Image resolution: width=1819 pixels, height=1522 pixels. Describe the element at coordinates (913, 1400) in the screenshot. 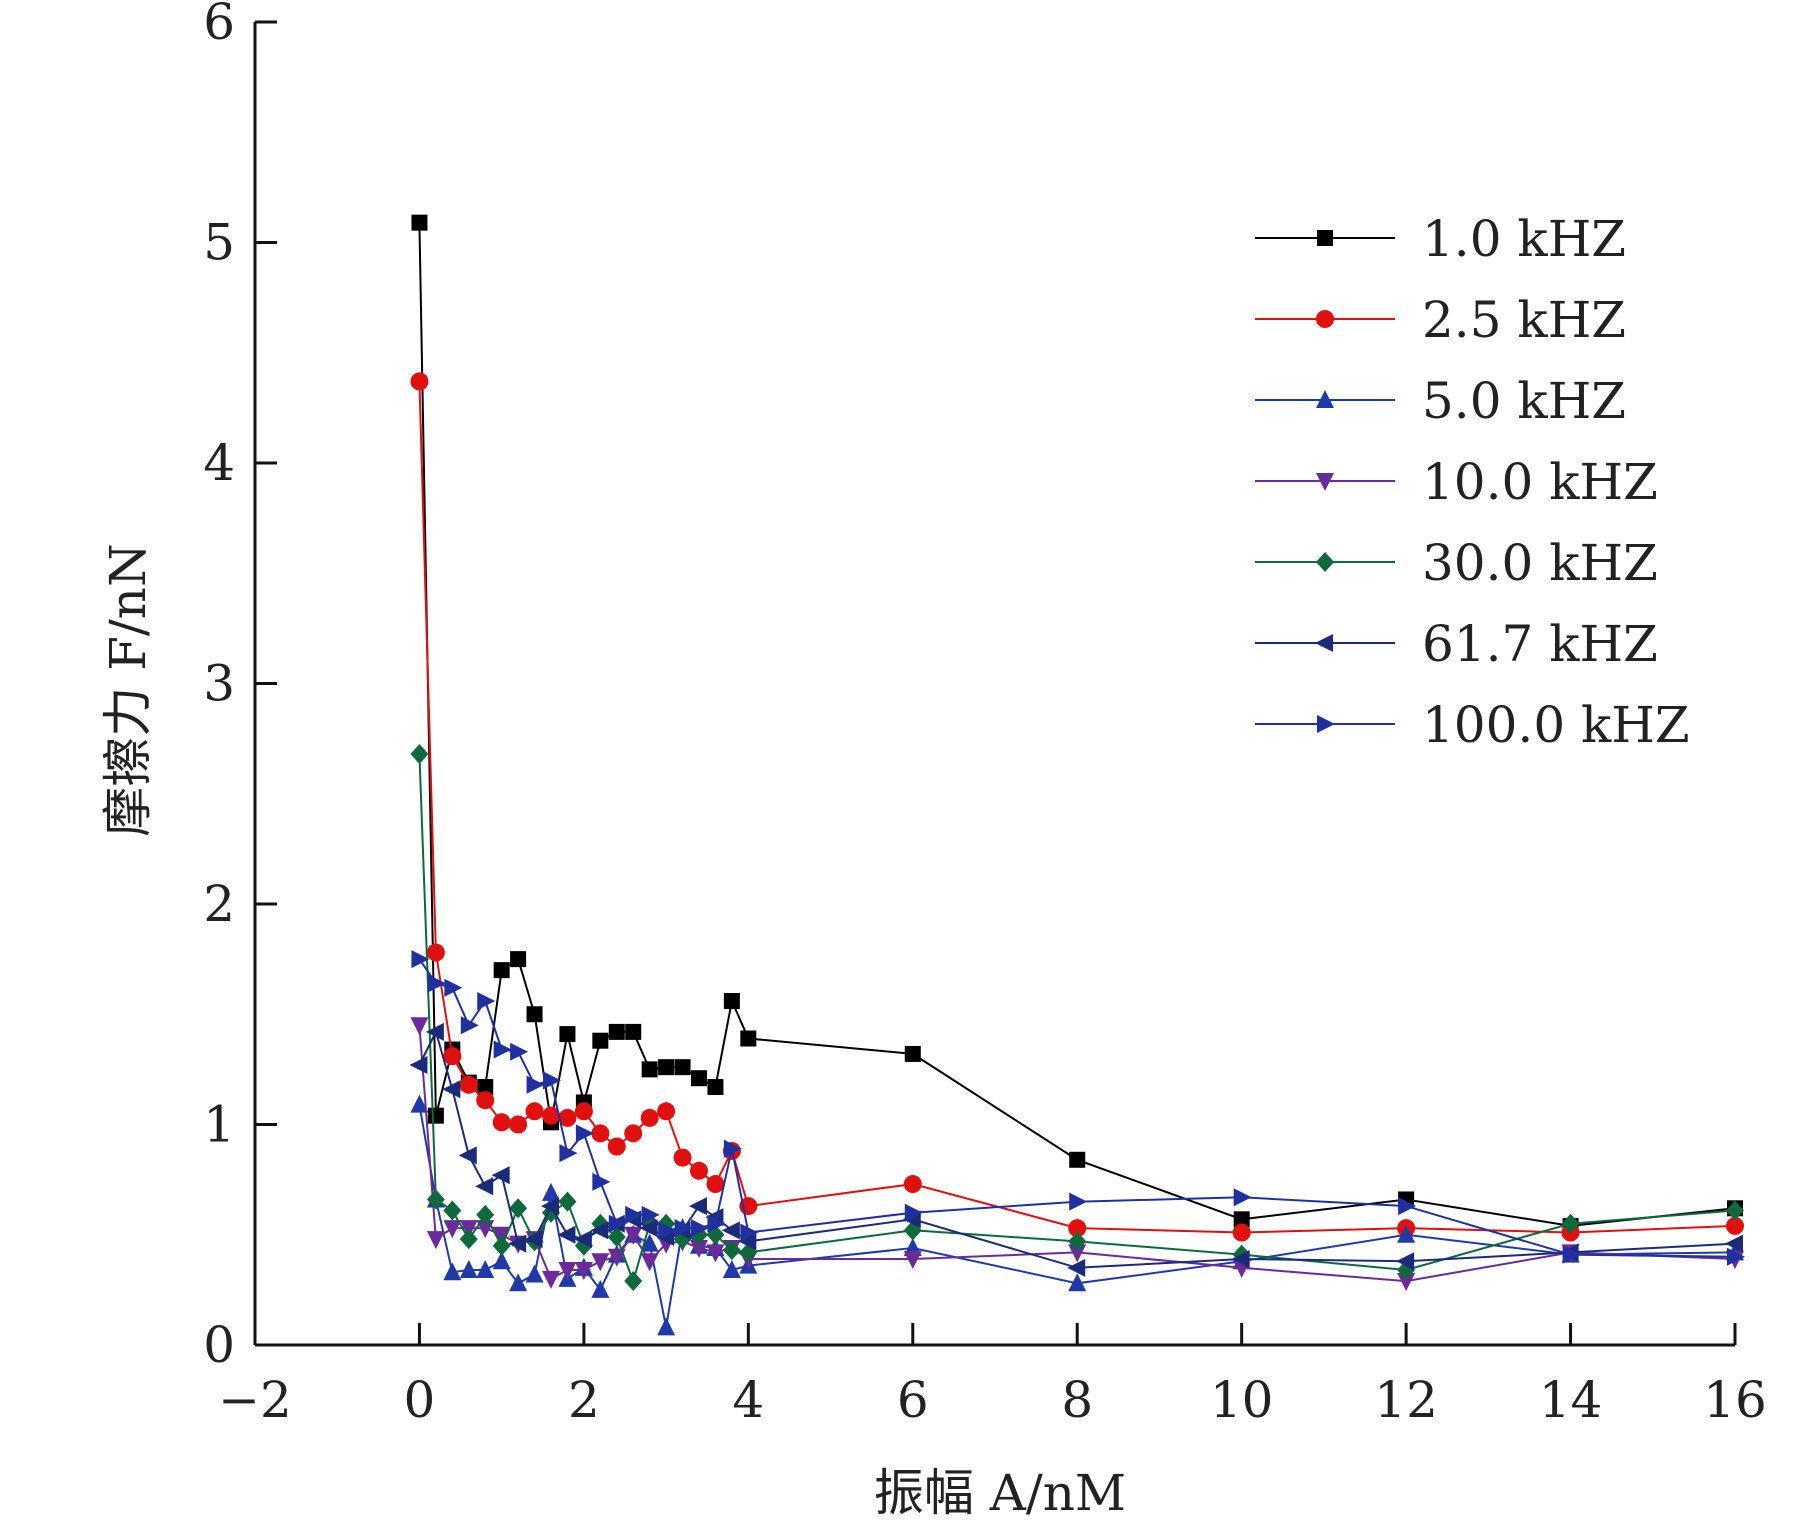

I see `x-tick-label: 6` at that location.